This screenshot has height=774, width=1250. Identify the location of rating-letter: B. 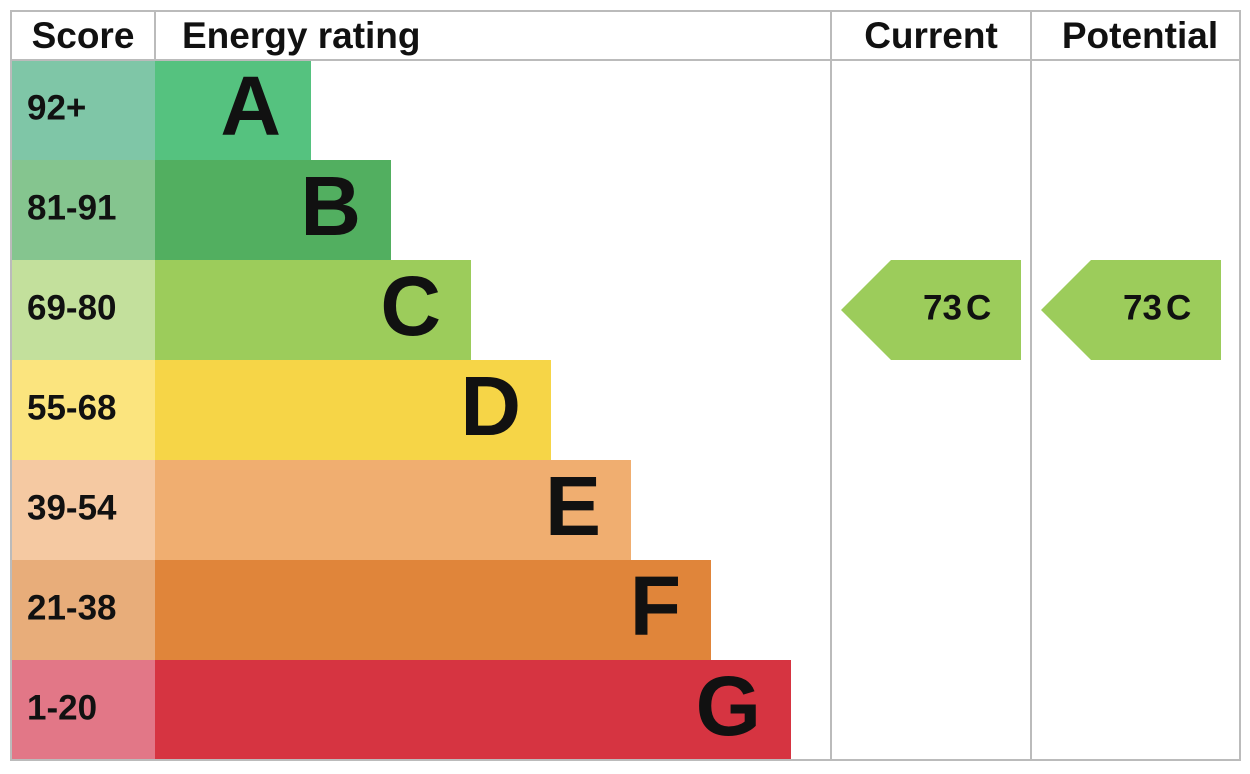
(330, 206).